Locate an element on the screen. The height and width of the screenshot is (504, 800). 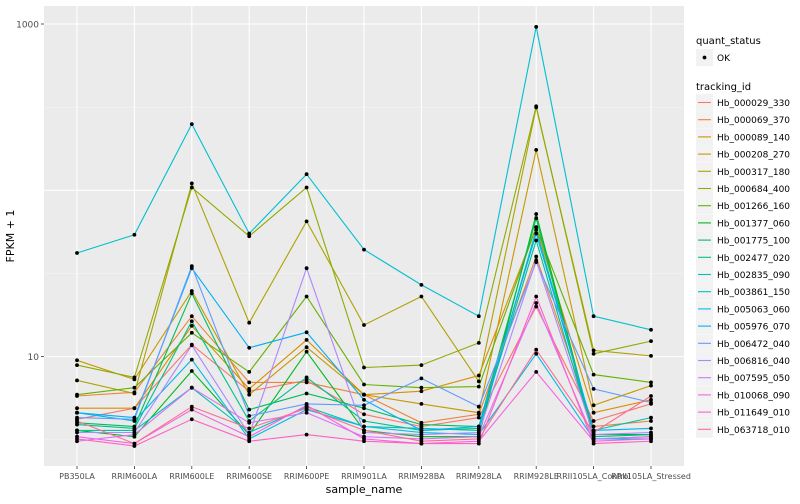
legend-label-Hb_006816_040: Hb_006816_040 is located at coordinates (753, 362).